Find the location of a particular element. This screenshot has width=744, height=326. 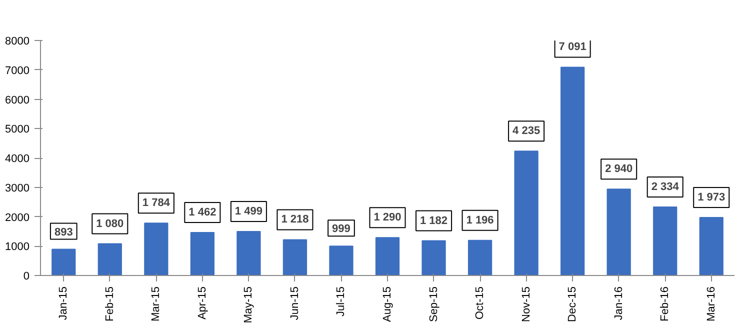

y-tick-label: 3000 is located at coordinates (17, 188).